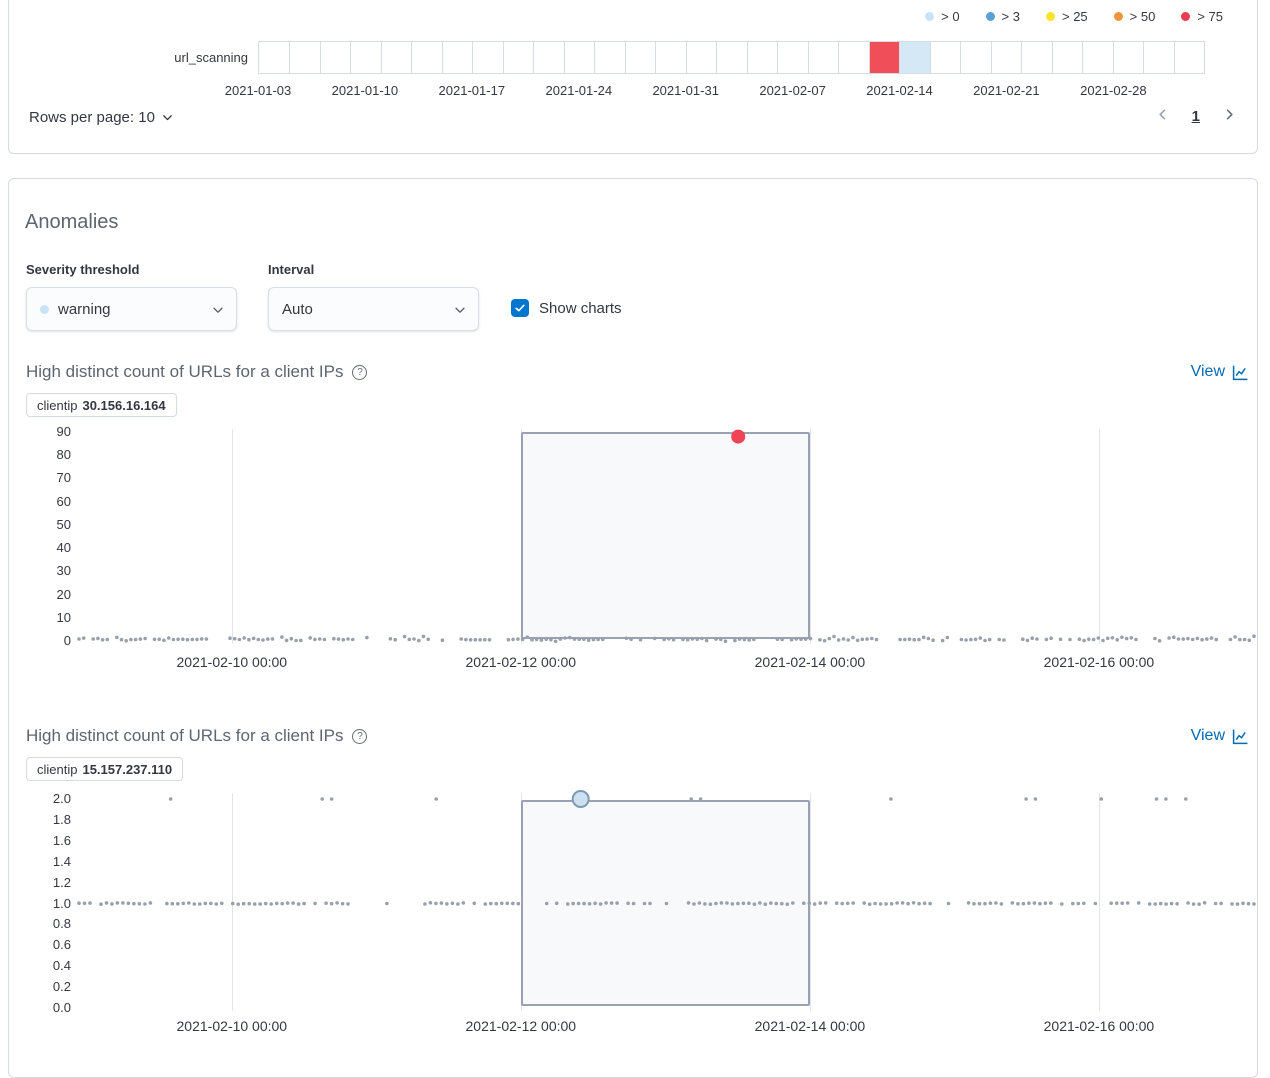  I want to click on legend-item: > 25, so click(1066, 16).